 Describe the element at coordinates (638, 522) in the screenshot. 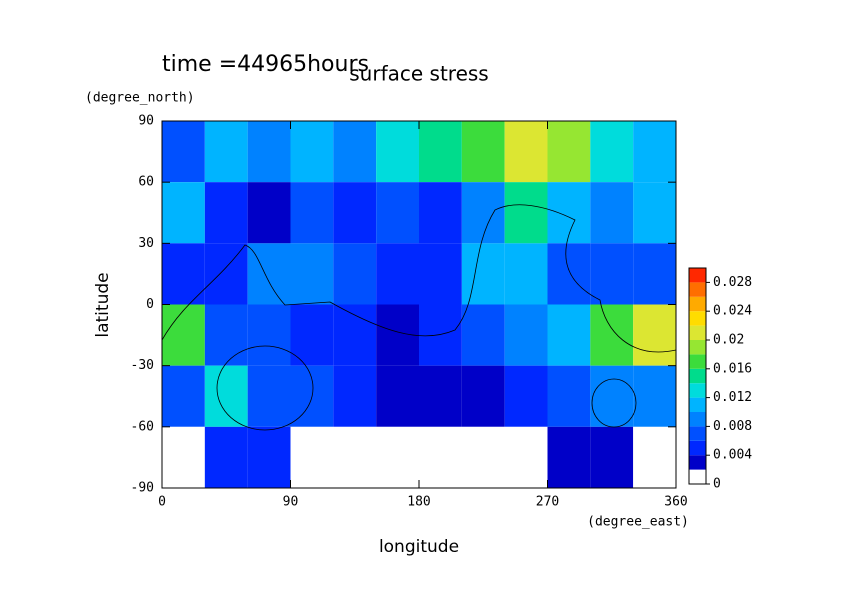

I see `x-unit: (degree_east)` at that location.